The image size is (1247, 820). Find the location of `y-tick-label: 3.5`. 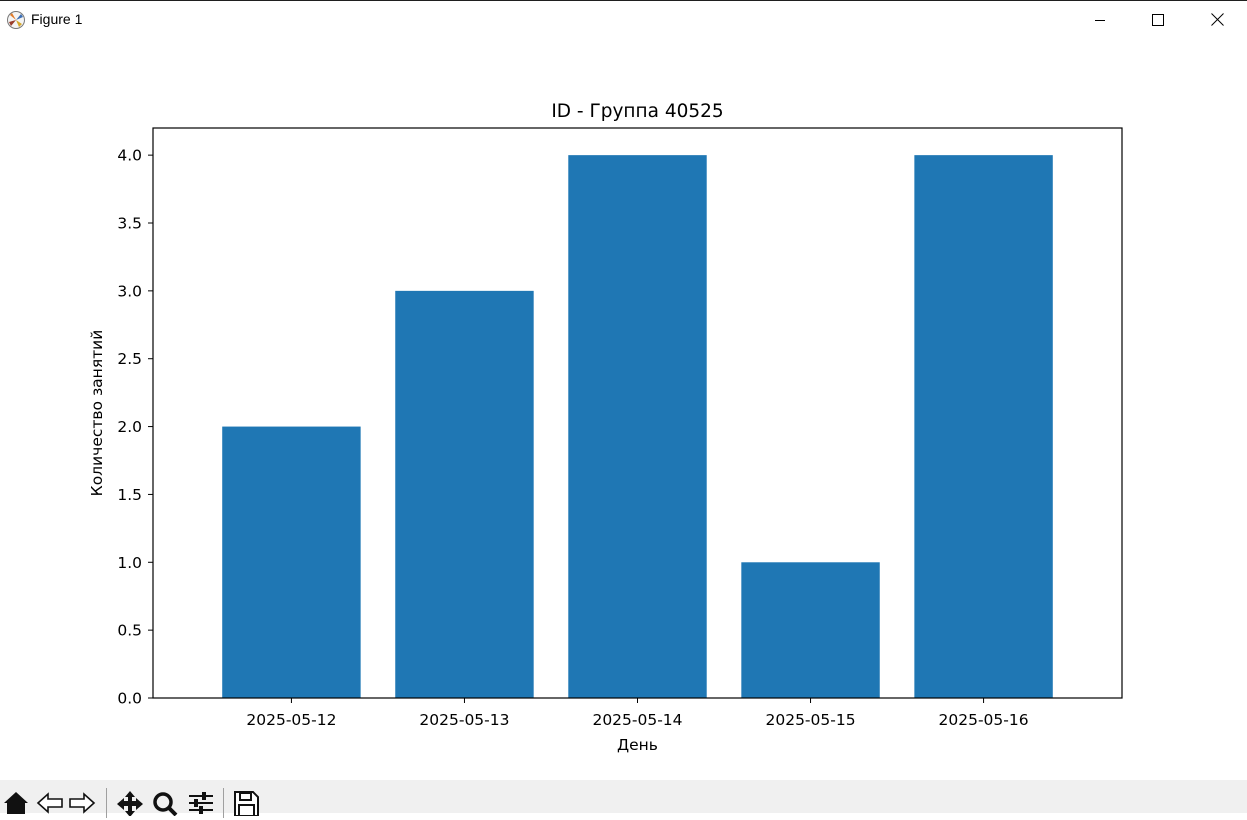

y-tick-label: 3.5 is located at coordinates (129, 224).